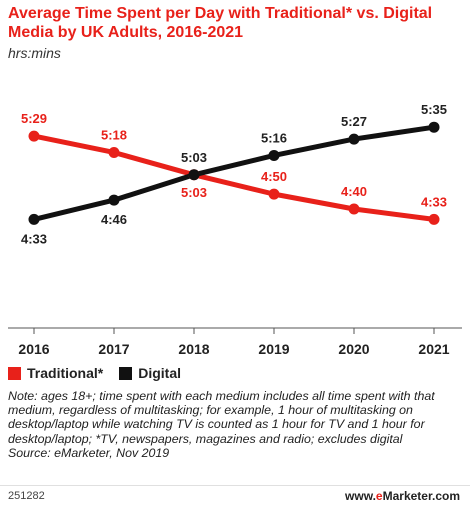 This screenshot has height=506, width=470. What do you see at coordinates (14, 373) in the screenshot?
I see `legend-swatch-traditional` at bounding box center [14, 373].